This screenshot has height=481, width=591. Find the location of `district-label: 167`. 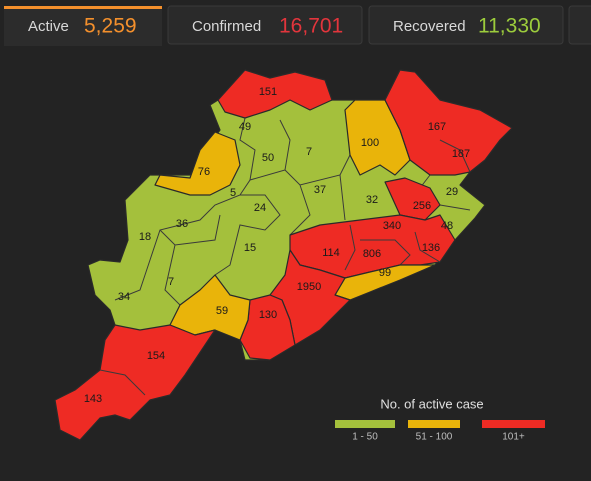

district-label: 167 is located at coordinates (437, 127).